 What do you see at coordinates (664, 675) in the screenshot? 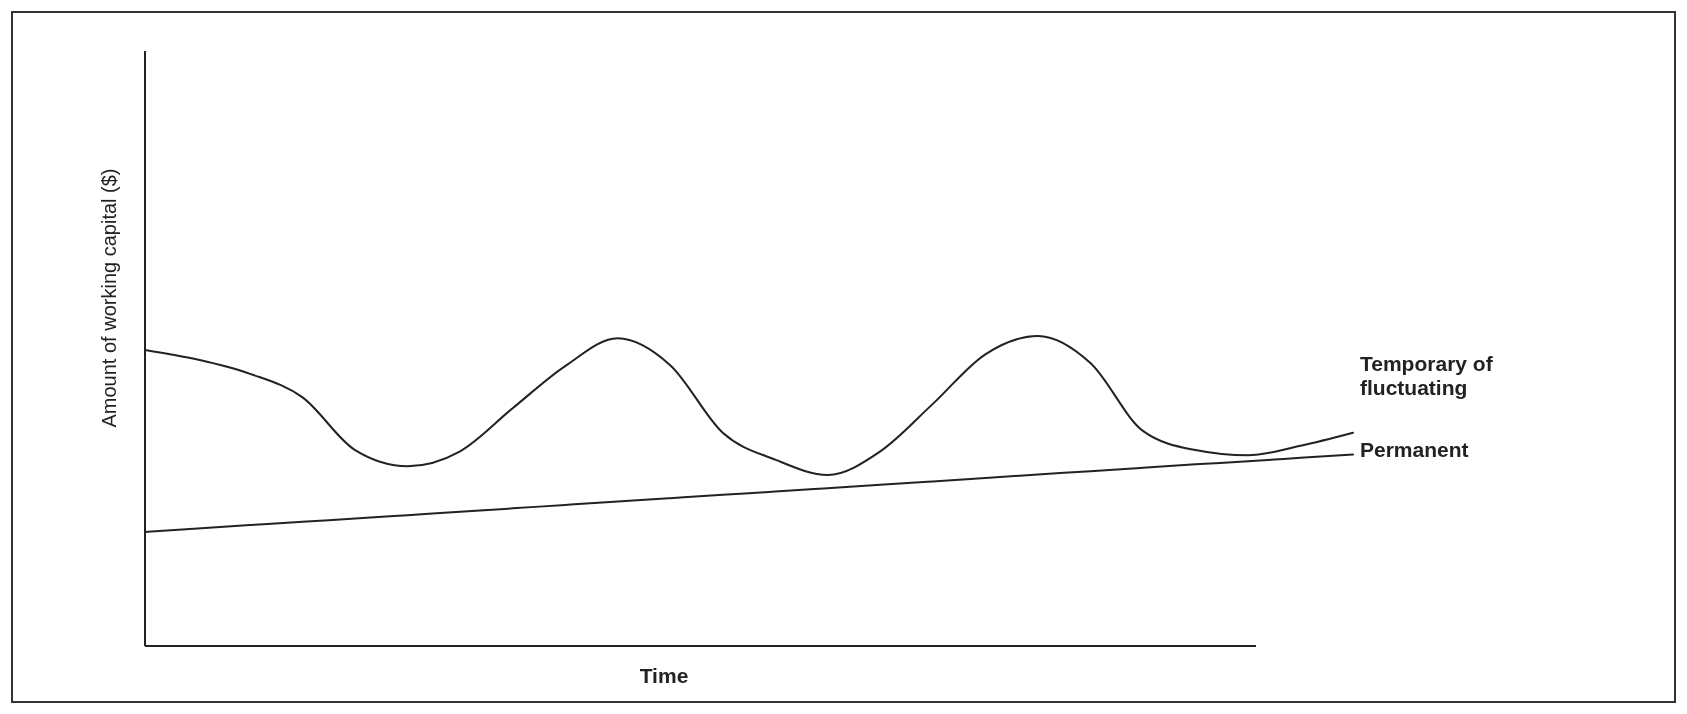
I see `x-axis-title: Time` at bounding box center [664, 675].